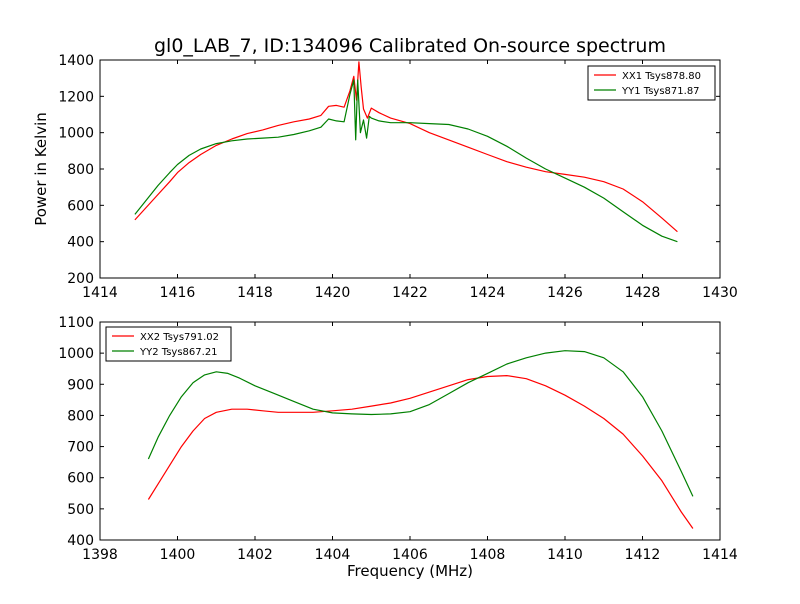  I want to click on x-tick-label: 1410, so click(565, 555).